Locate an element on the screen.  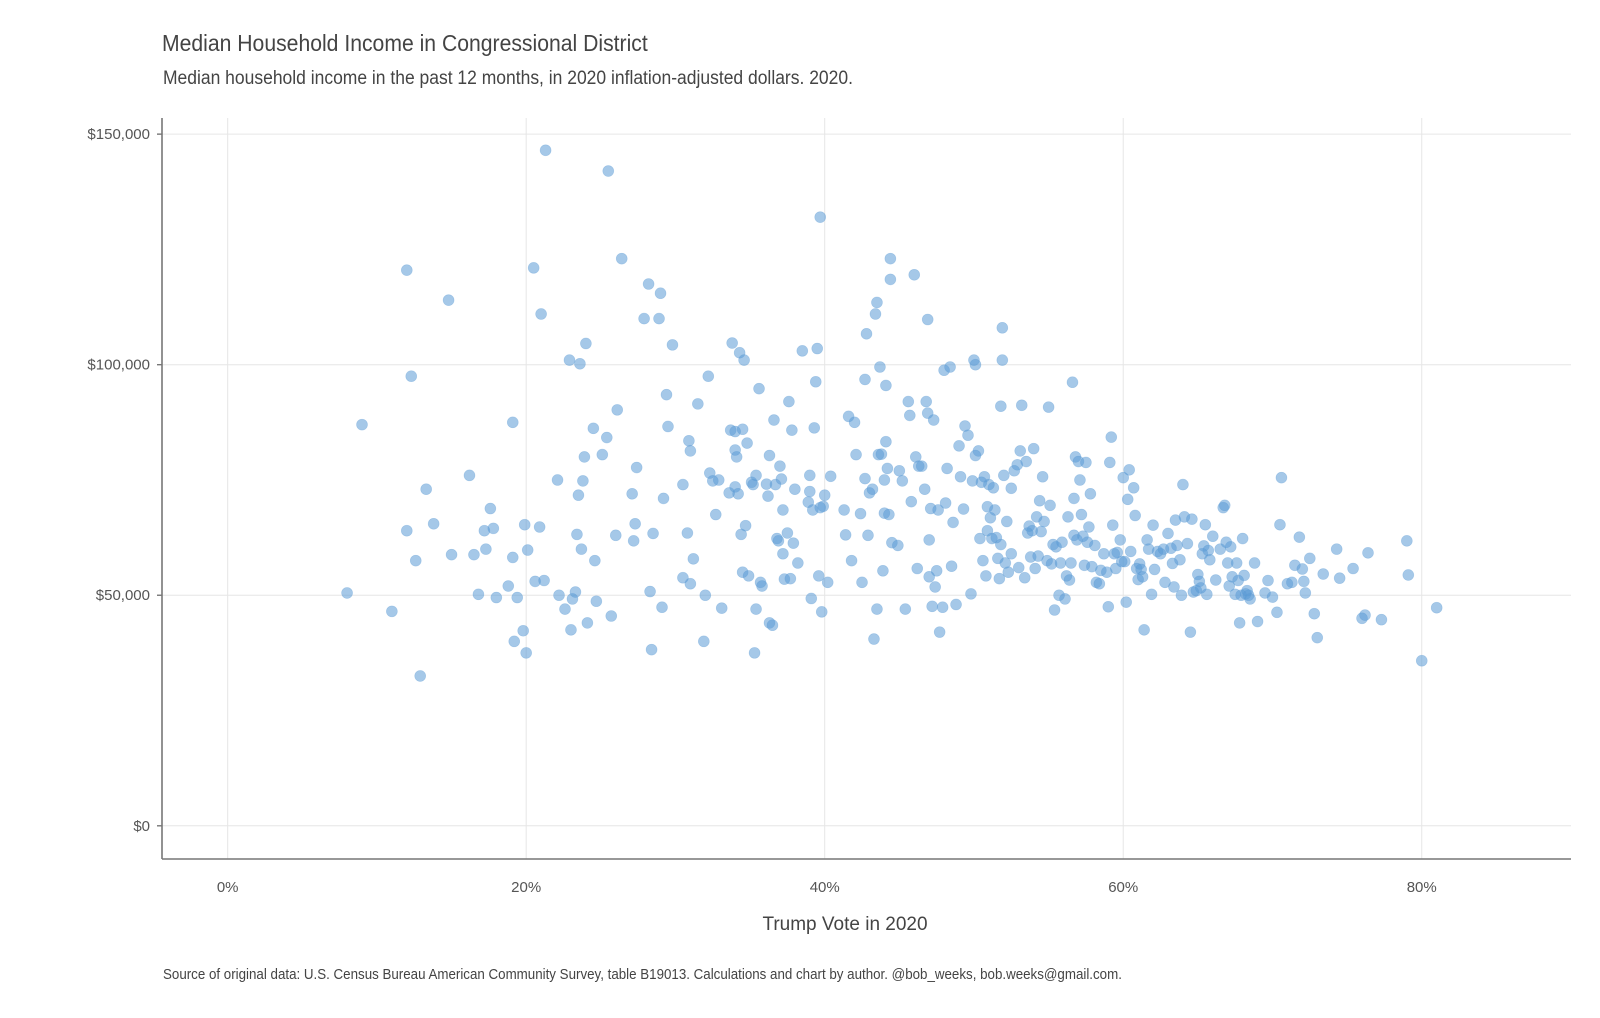
x-tick-label: 0% is located at coordinates (228, 887).